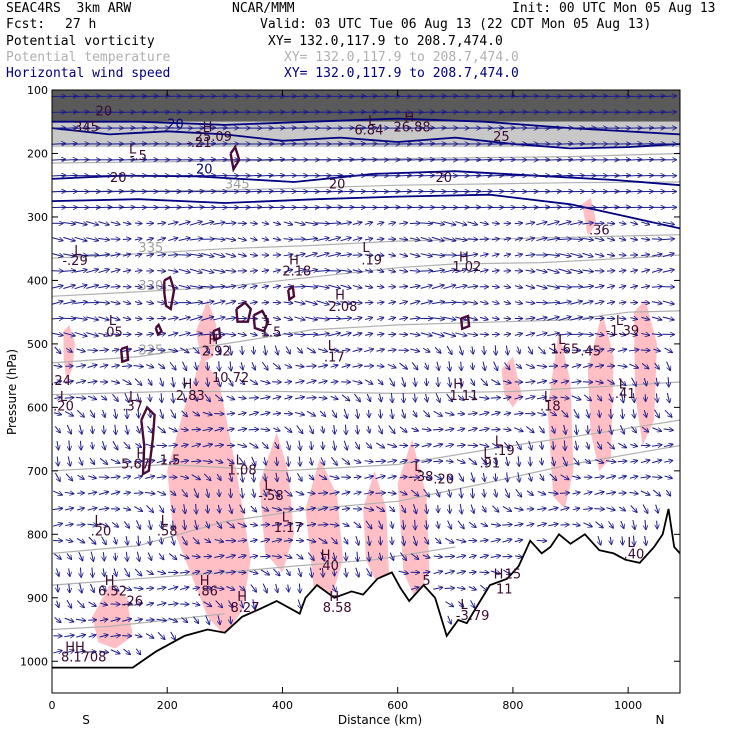 The image size is (740, 740). What do you see at coordinates (237, 184) in the screenshot?
I see `theta-contour-label: 345` at bounding box center [237, 184].